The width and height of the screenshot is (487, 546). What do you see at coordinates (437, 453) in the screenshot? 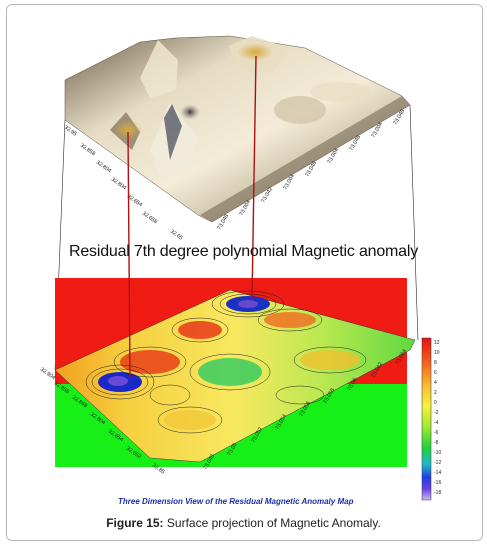
I see `colorbar-tick: -10` at bounding box center [437, 453].